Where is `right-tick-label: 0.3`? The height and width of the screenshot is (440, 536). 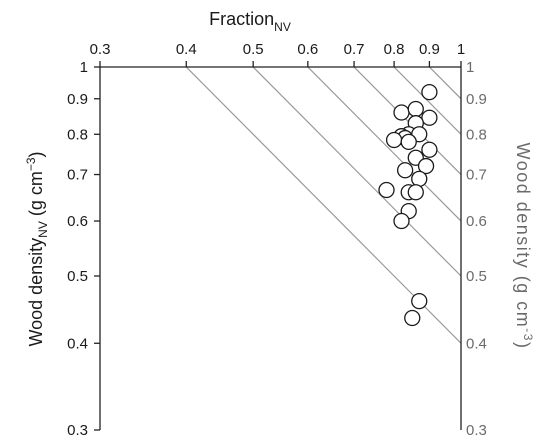 right-tick-label: 0.3 is located at coordinates (476, 430).